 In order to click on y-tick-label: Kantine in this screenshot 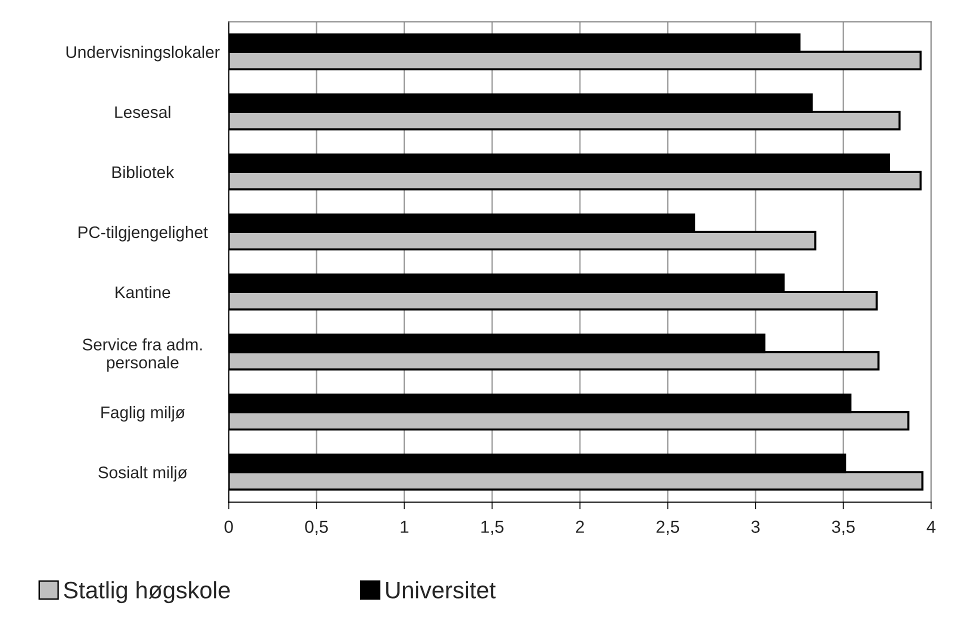, I will do `click(143, 292)`.